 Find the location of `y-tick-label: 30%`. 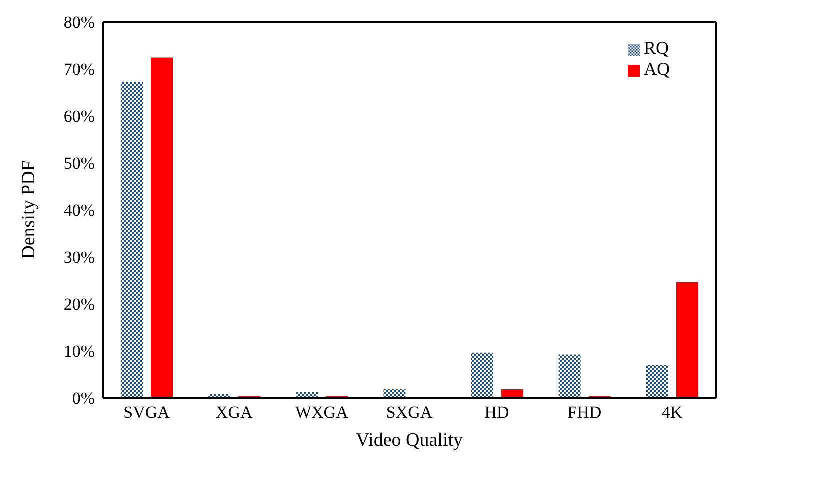

y-tick-label: 30% is located at coordinates (79, 258).